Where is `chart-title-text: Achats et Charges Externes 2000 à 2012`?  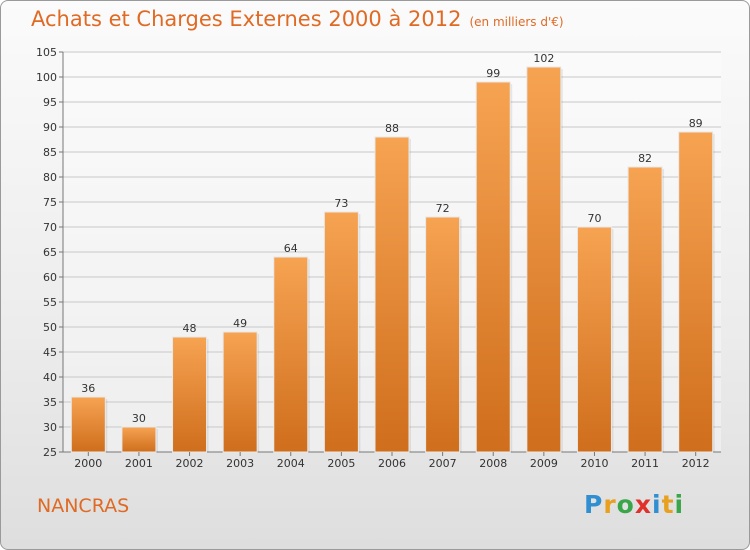 chart-title-text: Achats et Charges Externes 2000 à 2012 is located at coordinates (246, 19).